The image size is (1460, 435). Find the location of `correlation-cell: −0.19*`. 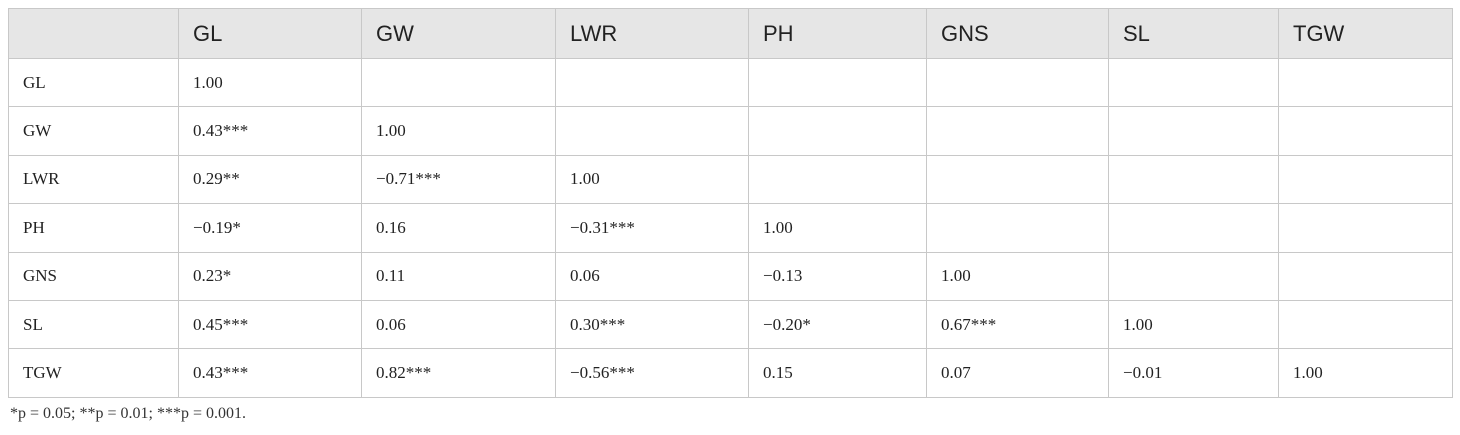

correlation-cell: −0.19* is located at coordinates (270, 228).